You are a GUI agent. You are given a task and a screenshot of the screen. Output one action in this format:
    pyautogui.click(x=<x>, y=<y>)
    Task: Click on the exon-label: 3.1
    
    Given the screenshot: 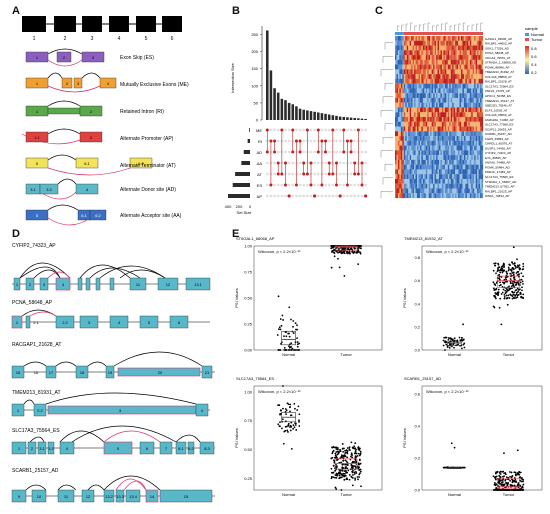 What is the action you would take?
    pyautogui.click(x=33, y=189)
    